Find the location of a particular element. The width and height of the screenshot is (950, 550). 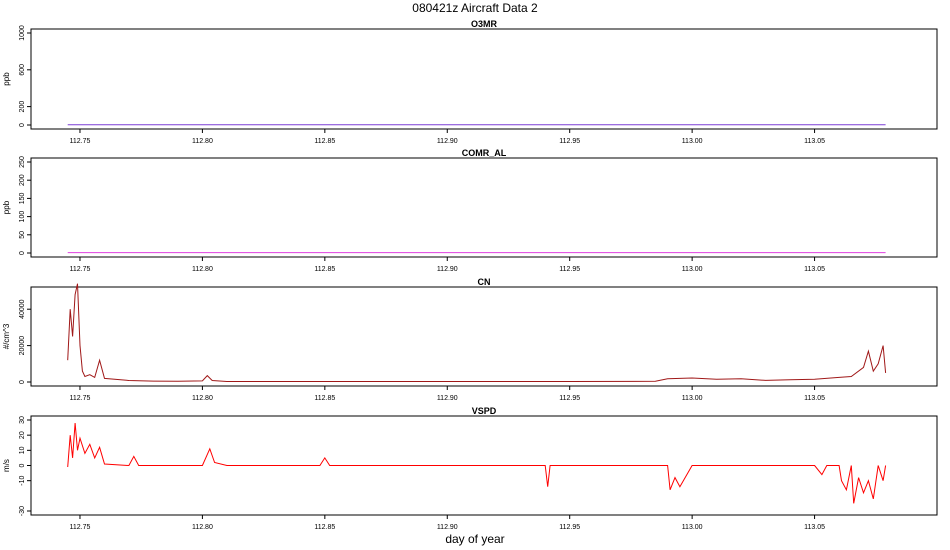

y-tick-label: 20 is located at coordinates (22, 435).